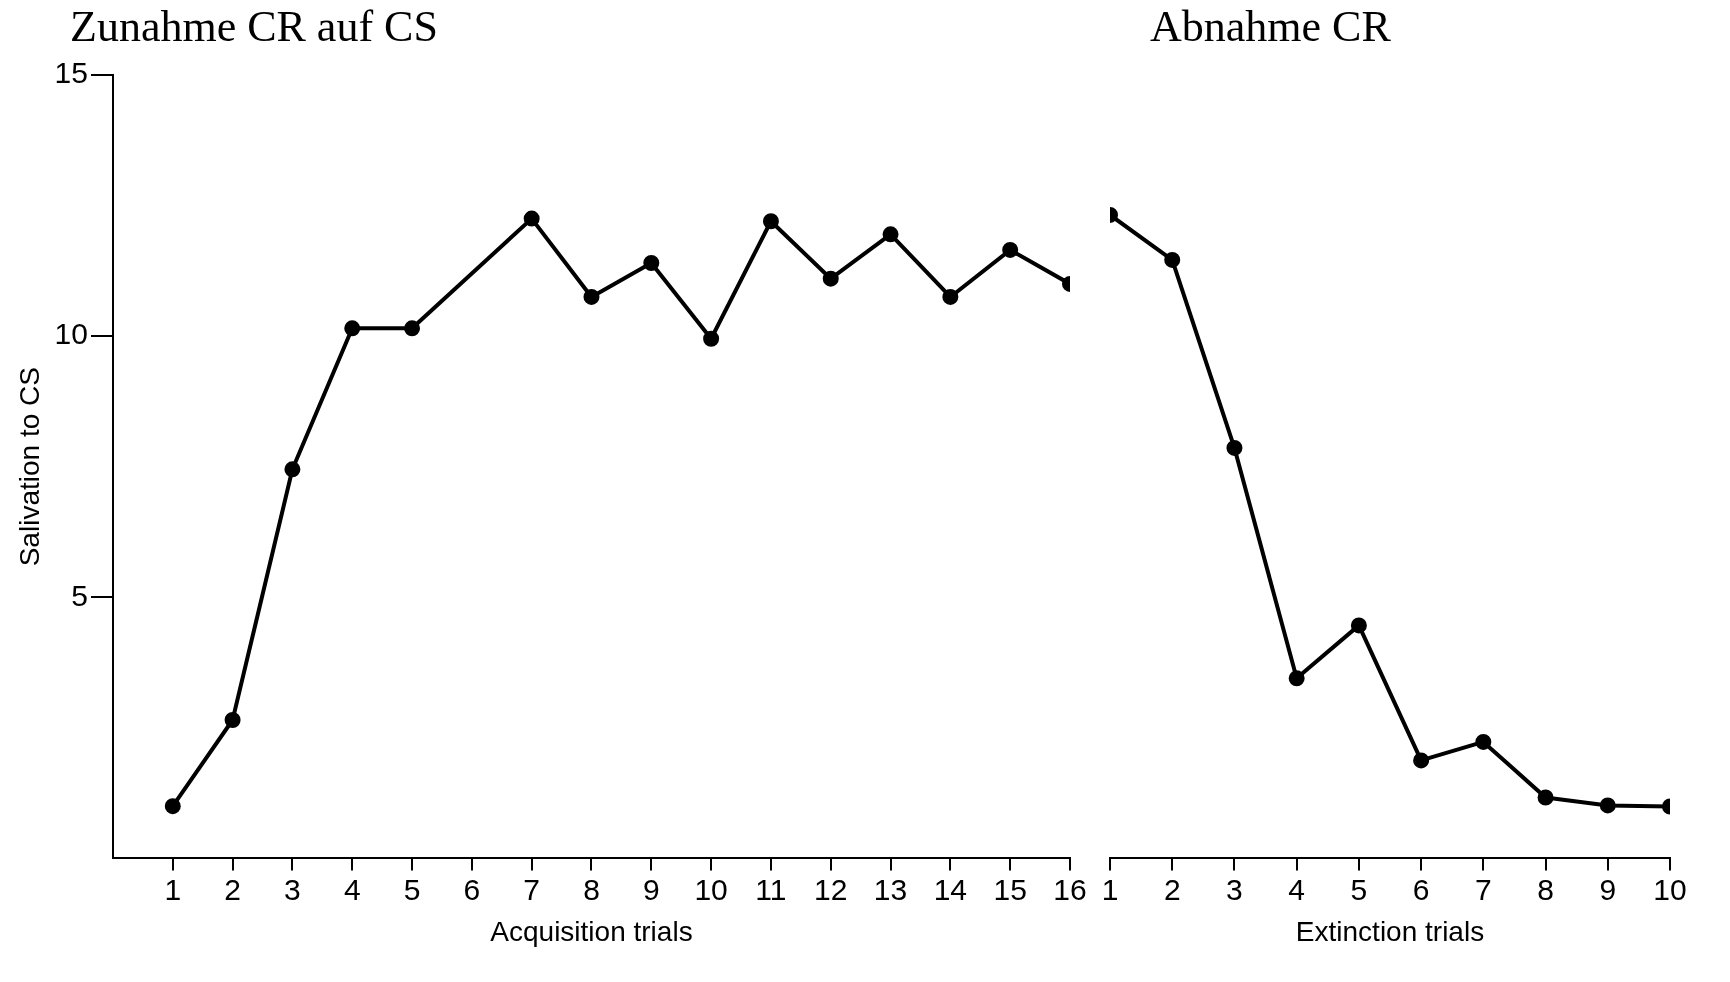 The image size is (1730, 982). Describe the element at coordinates (831, 889) in the screenshot. I see `x-tick-label: 12` at that location.